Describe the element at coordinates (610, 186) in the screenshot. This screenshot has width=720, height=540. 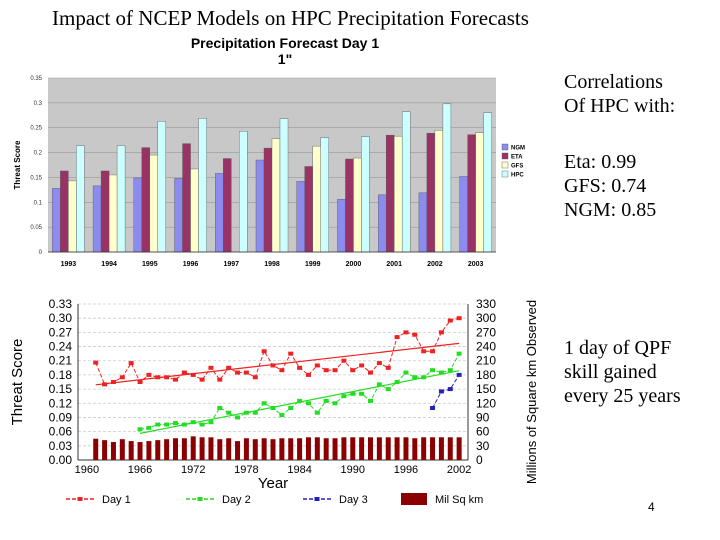
I see `correlations-list: Eta: 0.99 GFS: 0.74 NGM: 0.85` at that location.